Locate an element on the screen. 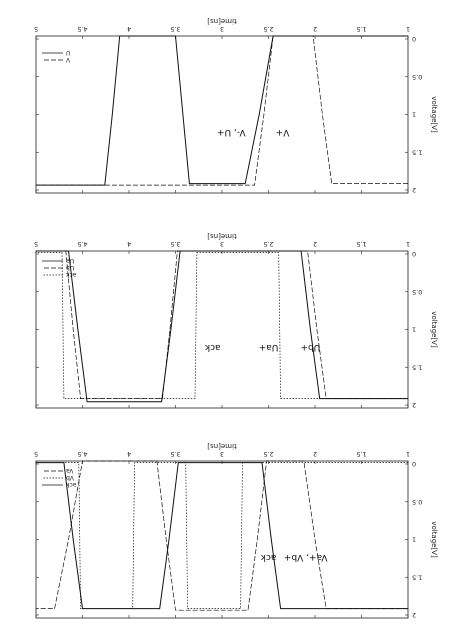 The image size is (451, 638). legend-label: V is located at coordinates (67, 59).